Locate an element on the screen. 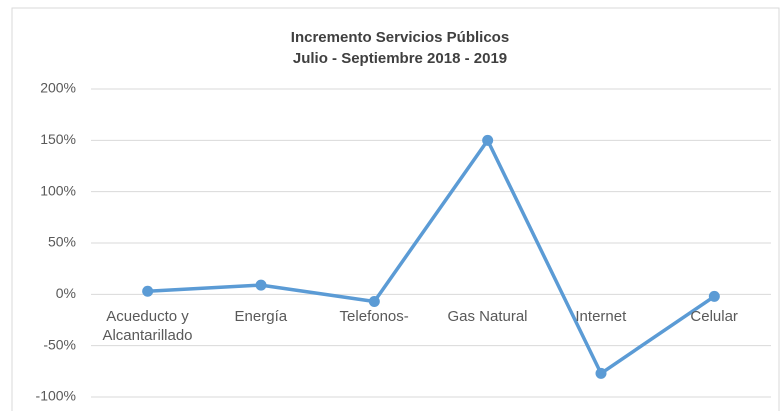 The image size is (780, 411). y-tick-label: 0% is located at coordinates (66, 293).